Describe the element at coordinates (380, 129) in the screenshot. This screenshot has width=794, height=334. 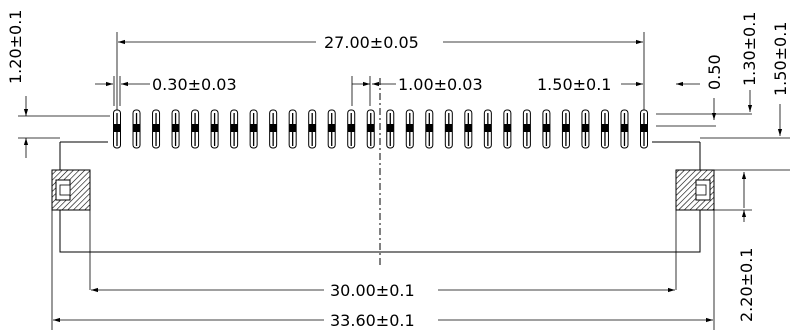
I see `pin-row` at that location.